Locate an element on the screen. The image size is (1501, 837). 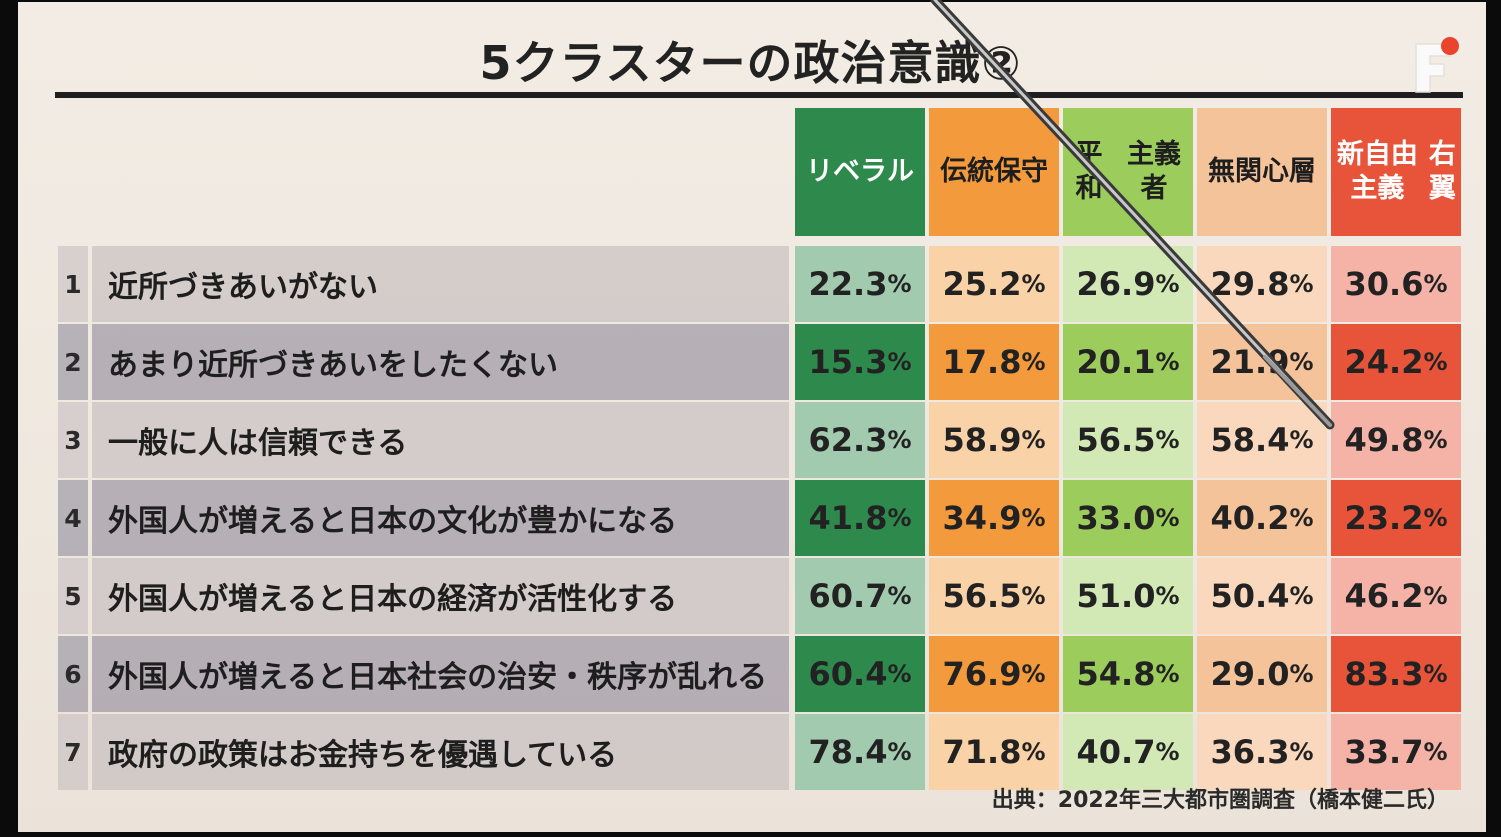
column-header-text: 伝統保守 is located at coordinates (994, 172).